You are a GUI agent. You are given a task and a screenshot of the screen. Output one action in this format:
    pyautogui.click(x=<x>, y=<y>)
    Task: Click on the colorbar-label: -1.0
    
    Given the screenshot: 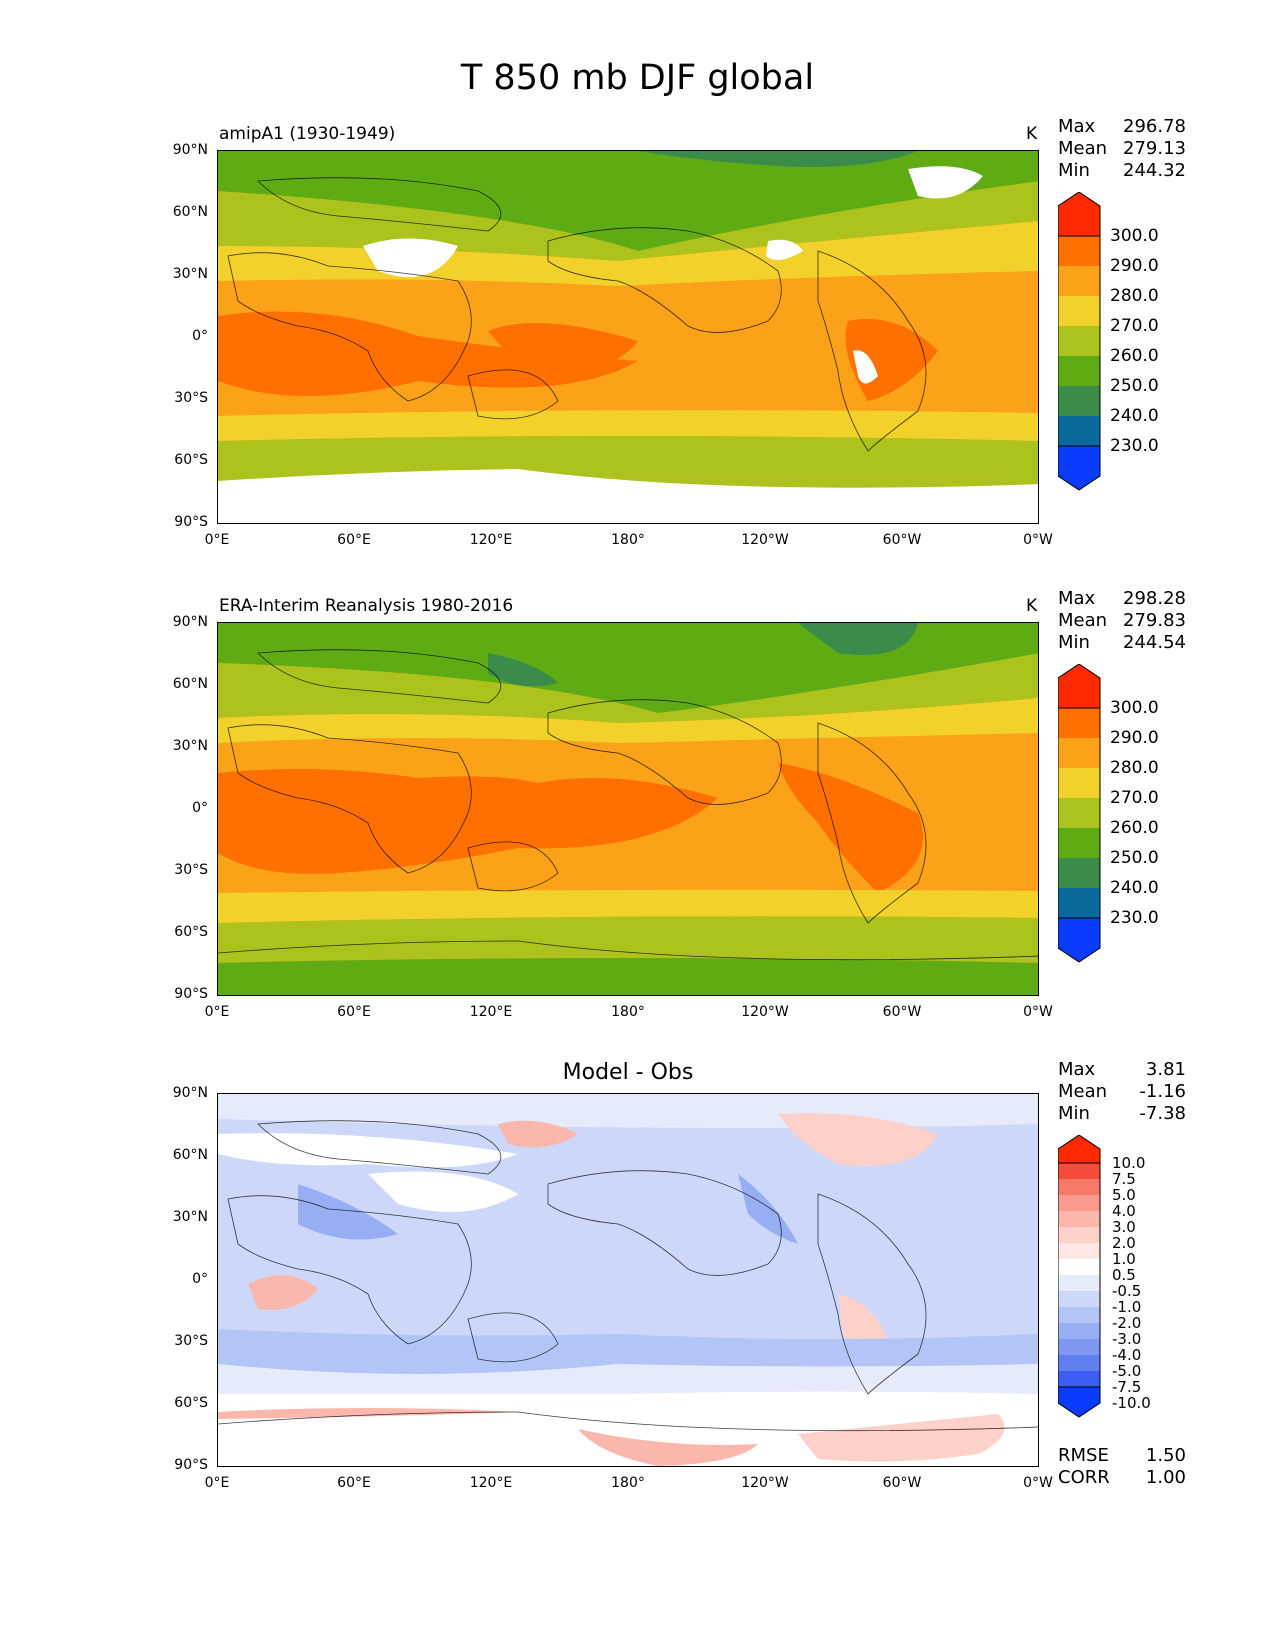 What is the action you would take?
    pyautogui.click(x=1127, y=1307)
    